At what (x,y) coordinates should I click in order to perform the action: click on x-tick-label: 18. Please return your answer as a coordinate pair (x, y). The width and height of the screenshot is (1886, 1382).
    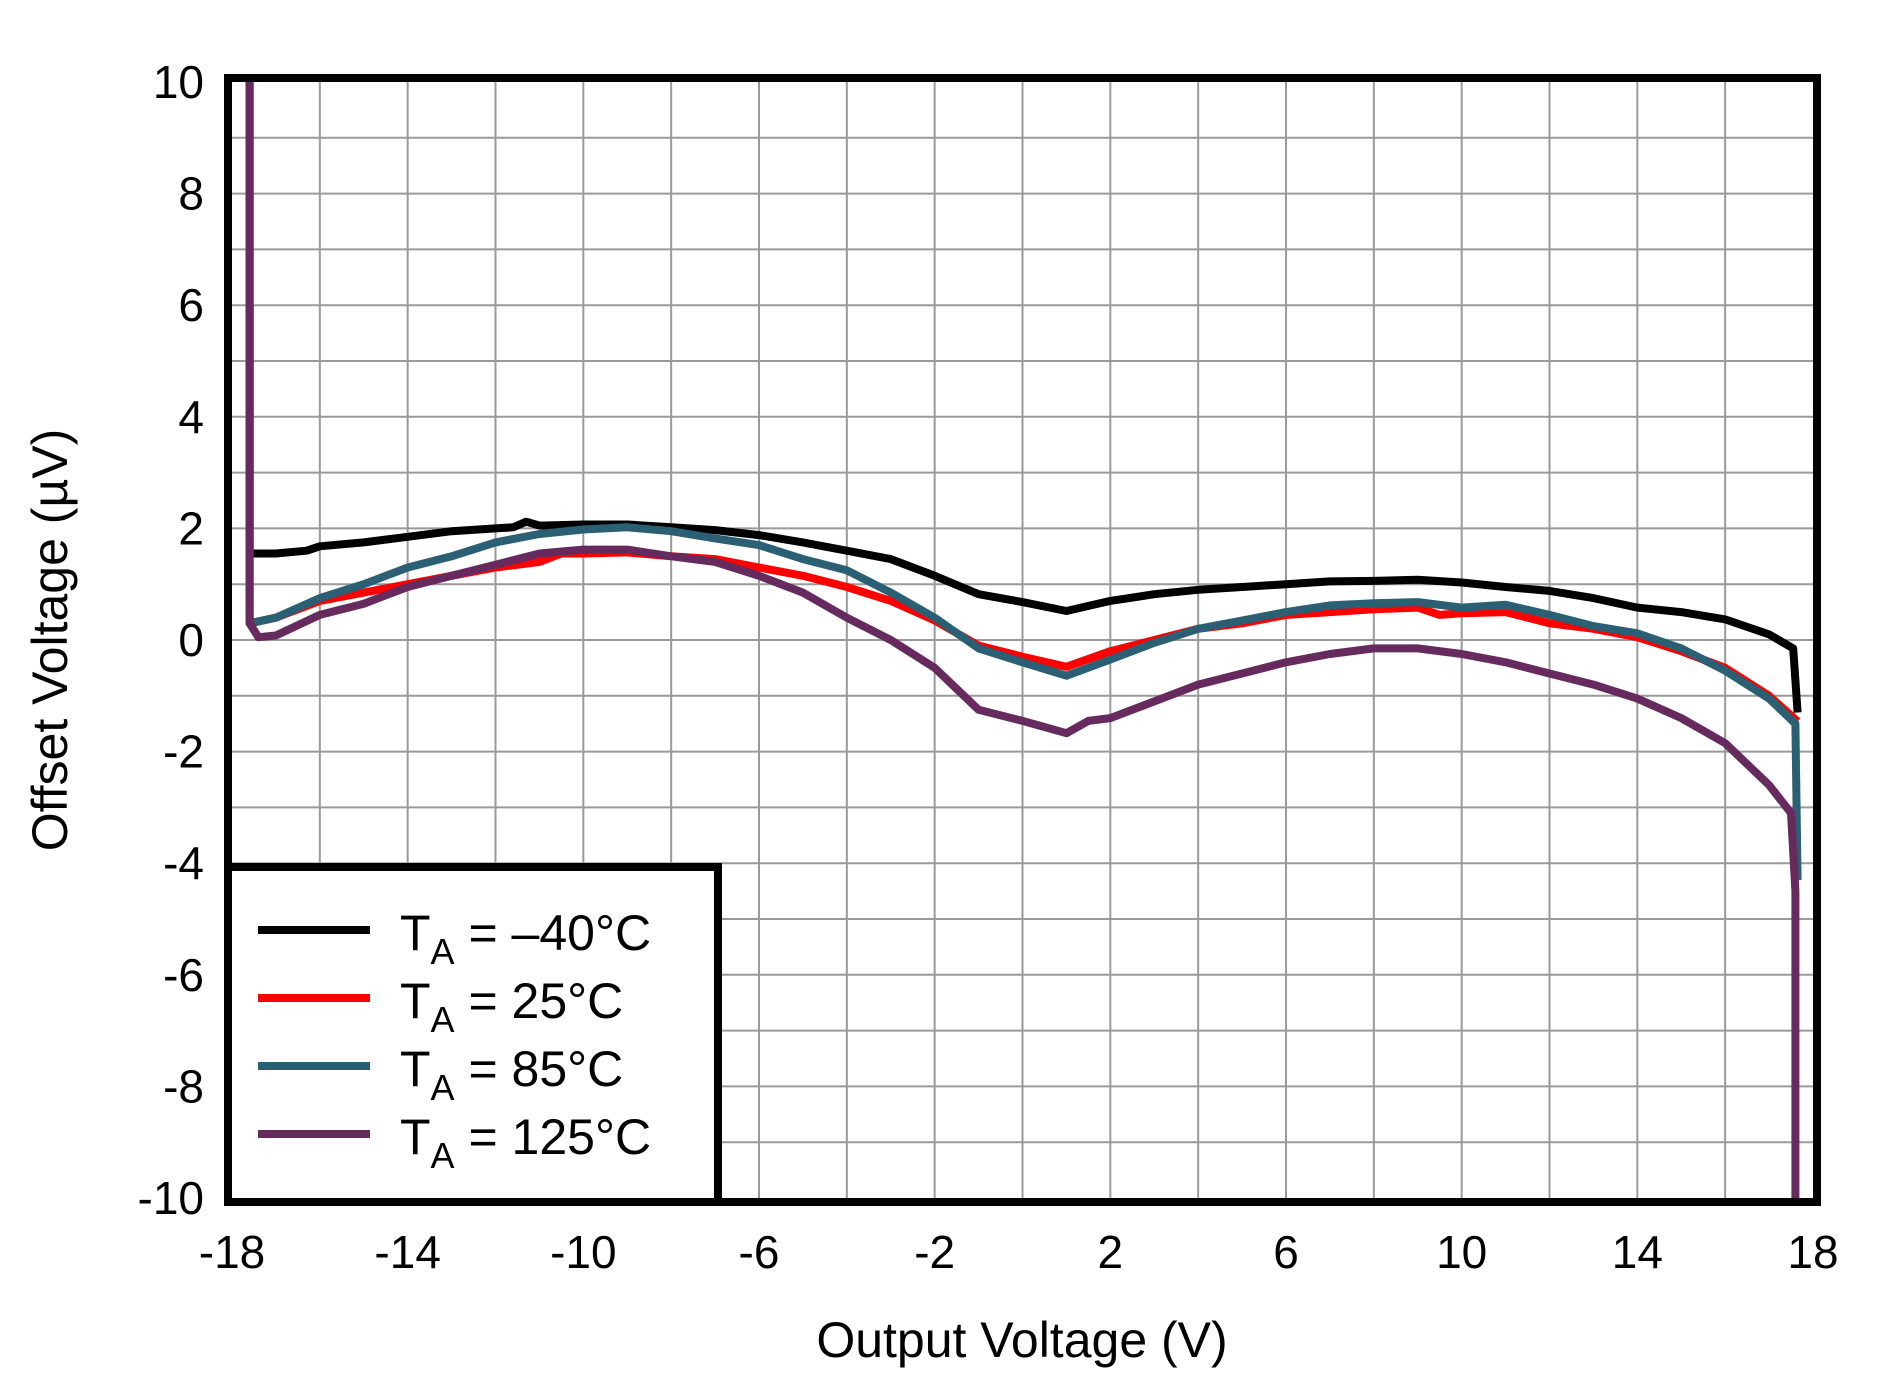
    Looking at the image, I should click on (1812, 1252).